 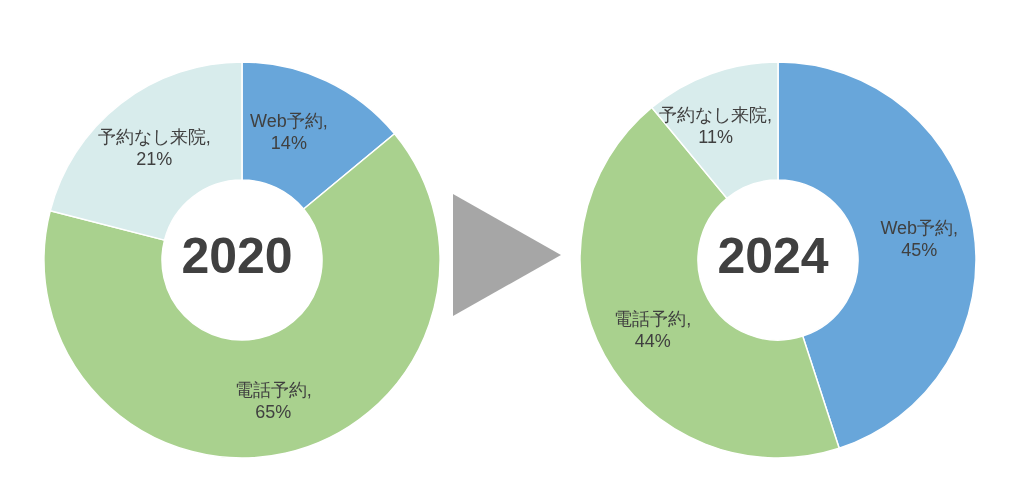 What do you see at coordinates (919, 238) in the screenshot?
I see `slice-label: Web予約, 45%` at bounding box center [919, 238].